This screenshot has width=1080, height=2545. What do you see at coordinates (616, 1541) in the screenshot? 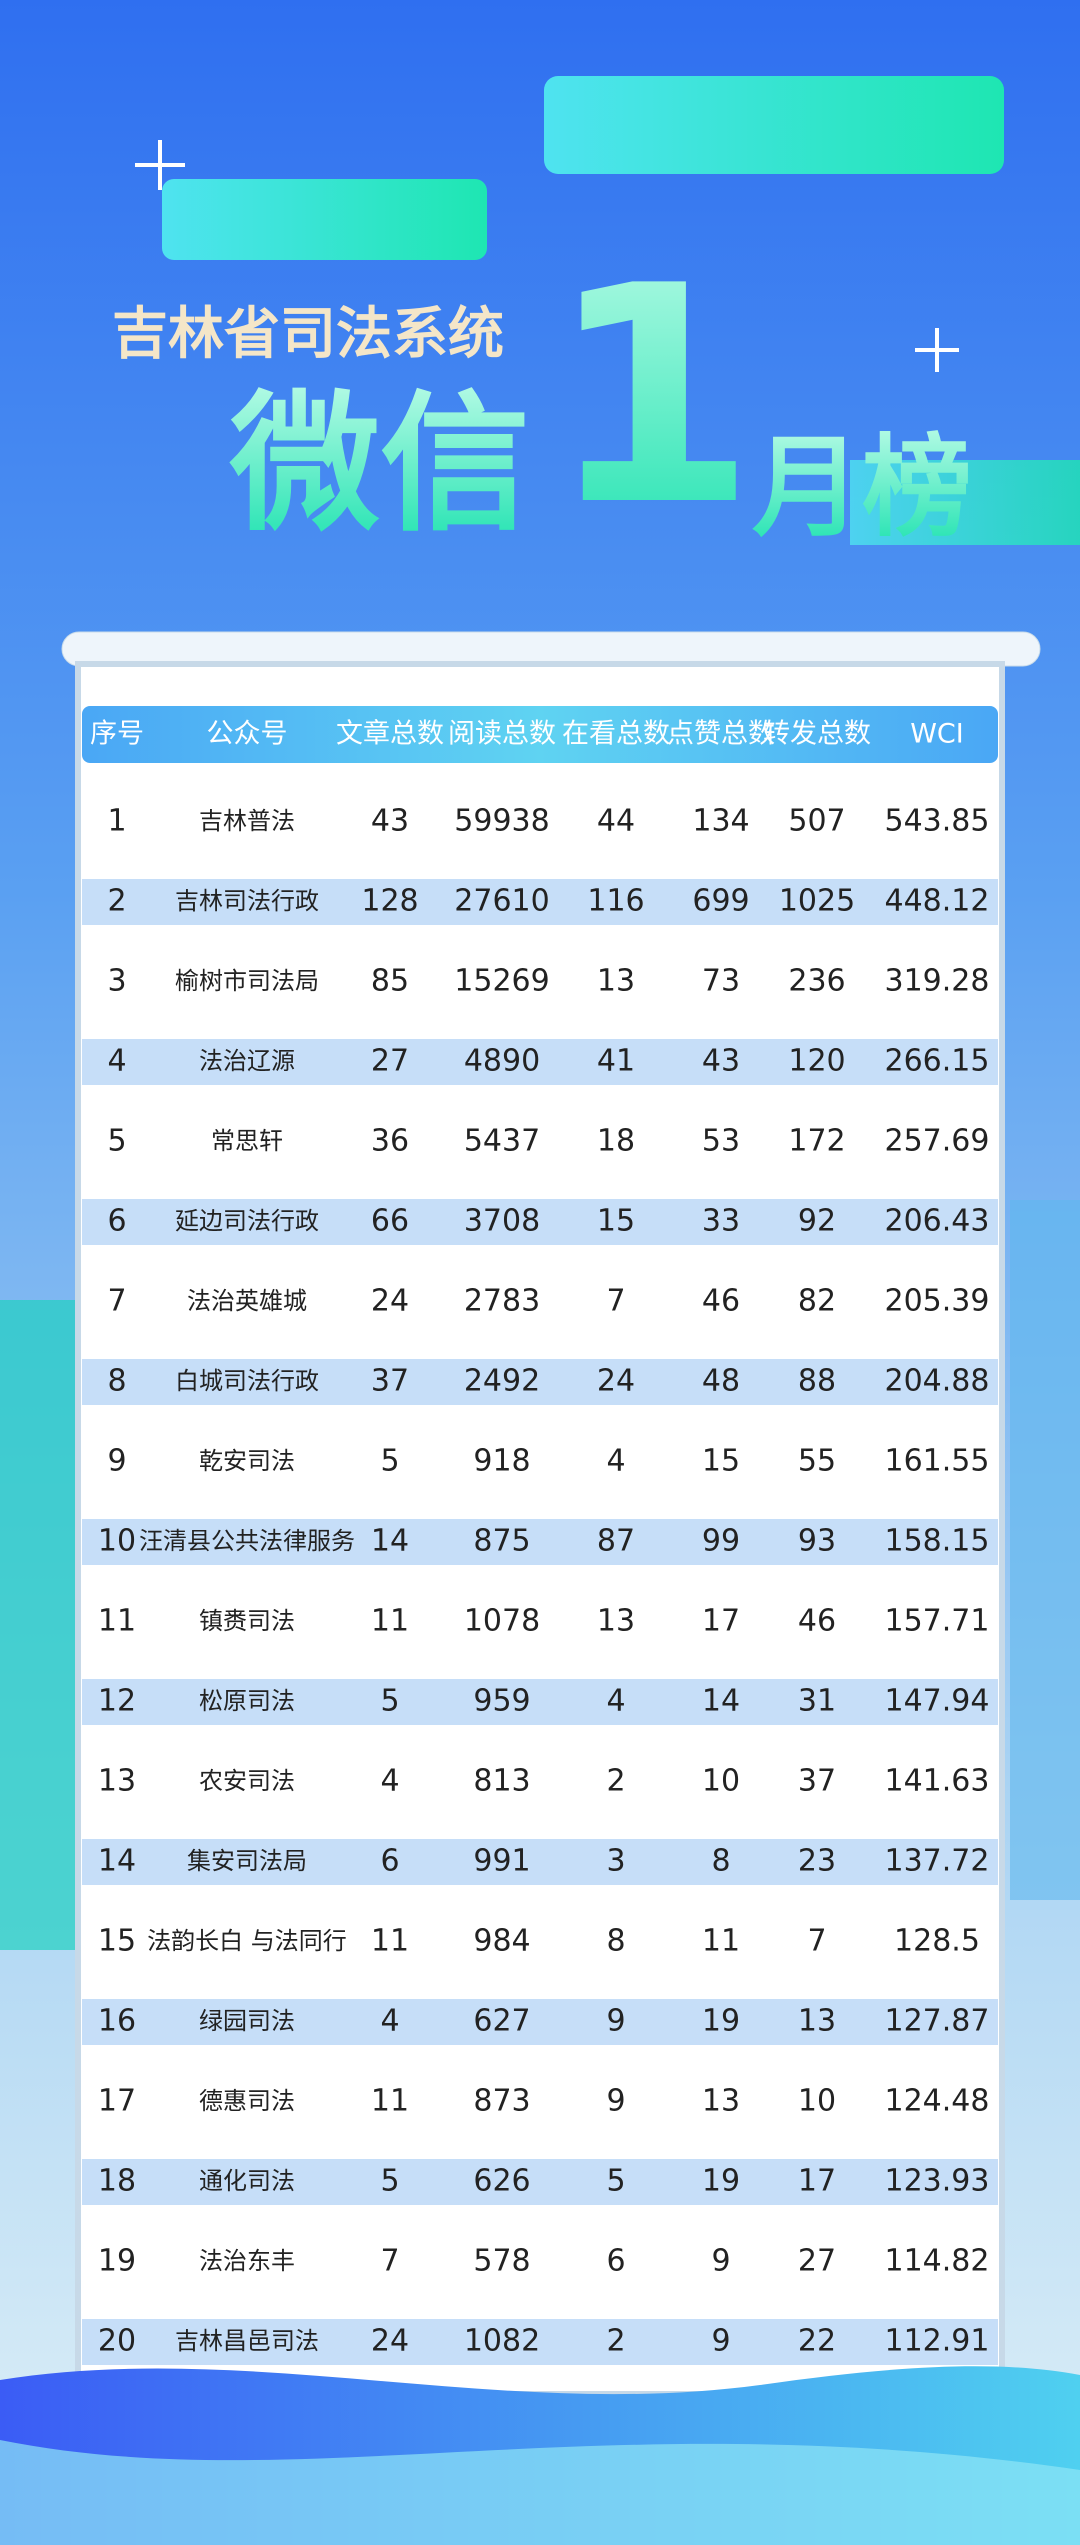
I see `cell: 87` at bounding box center [616, 1541].